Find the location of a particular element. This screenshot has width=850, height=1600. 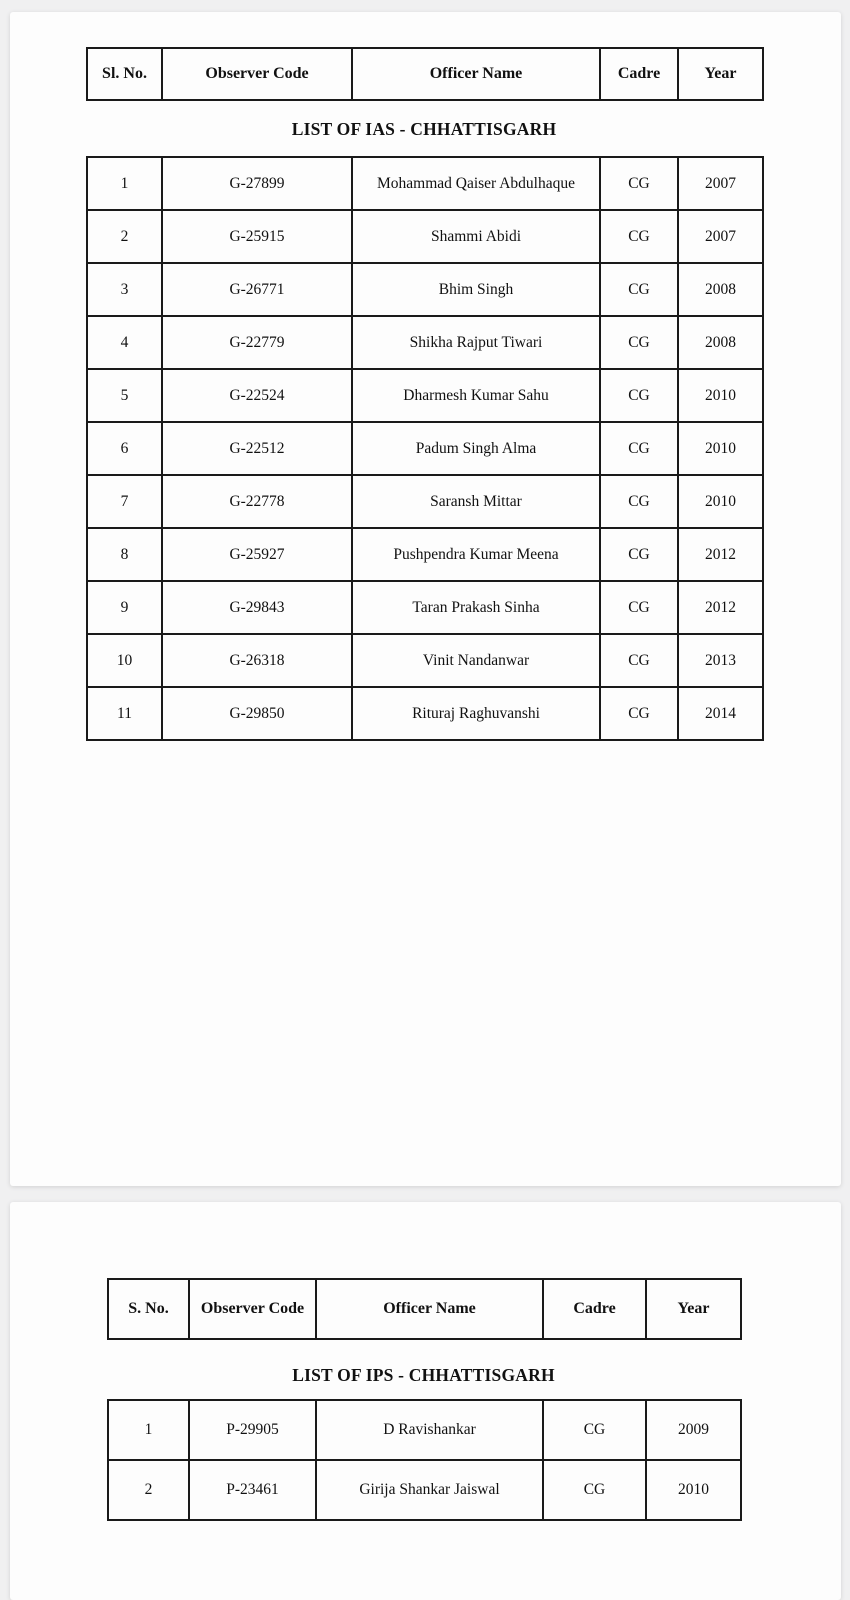

table-cell: G-29850 is located at coordinates (257, 713).